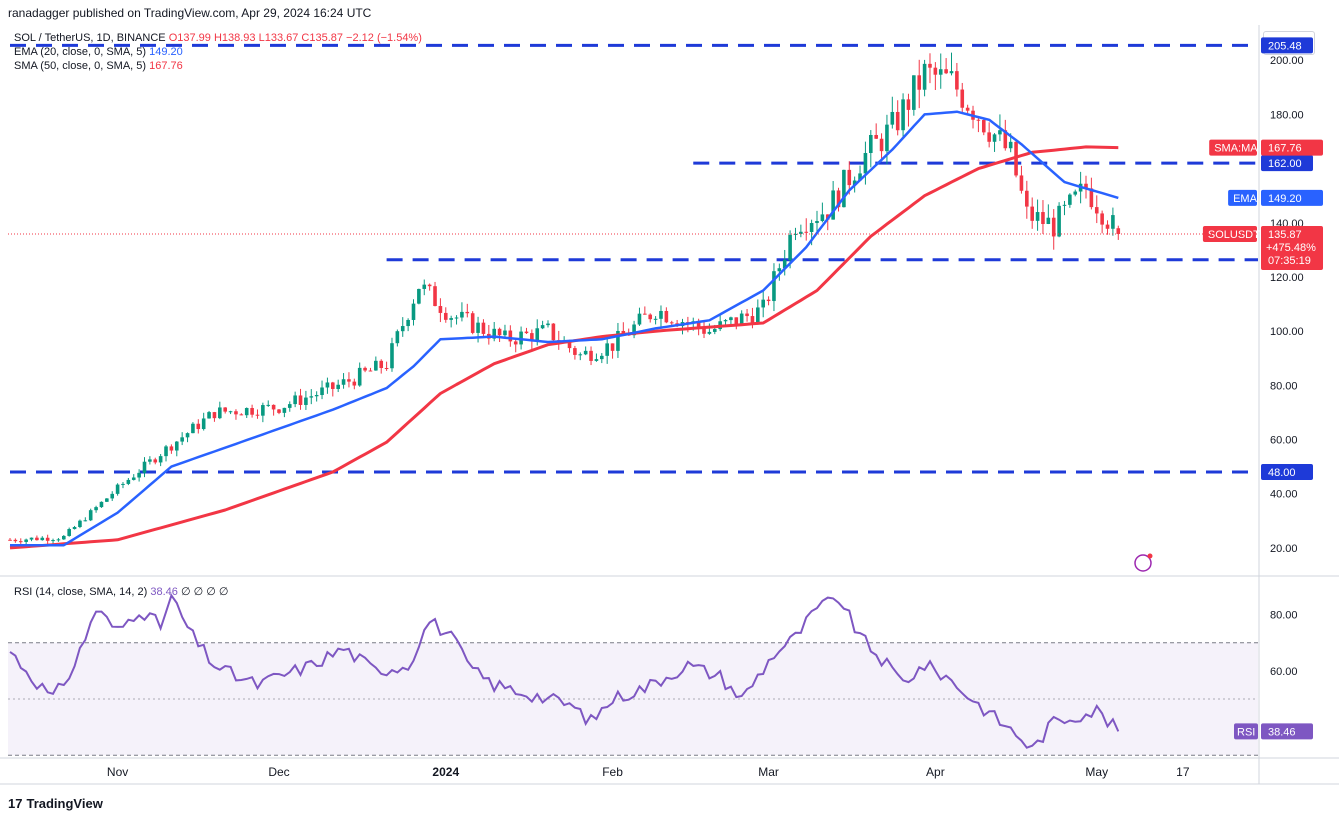 The height and width of the screenshot is (819, 1339). I want to click on badge-value: 135.87, so click(1285, 235).